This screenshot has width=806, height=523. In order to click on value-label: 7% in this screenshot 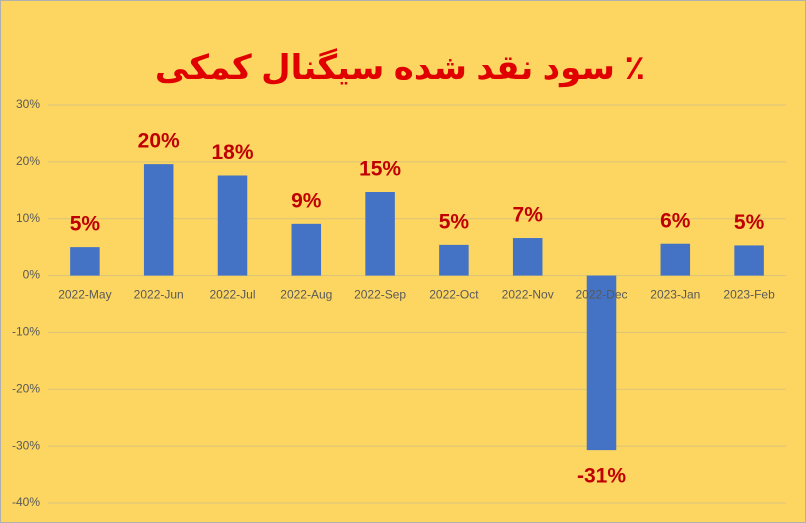, I will do `click(528, 215)`.